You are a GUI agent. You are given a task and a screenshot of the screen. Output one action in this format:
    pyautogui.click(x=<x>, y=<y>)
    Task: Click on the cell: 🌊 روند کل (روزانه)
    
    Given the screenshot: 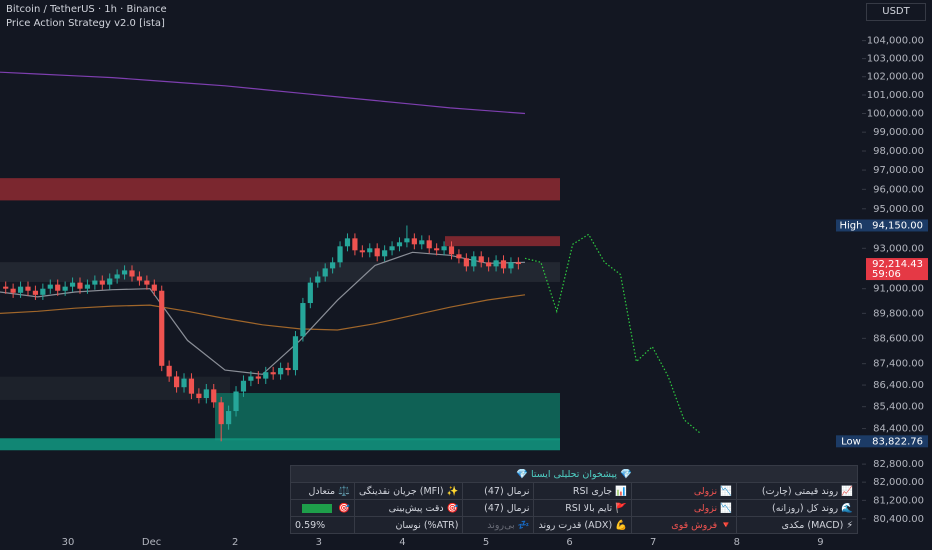 What is the action you would take?
    pyautogui.click(x=797, y=508)
    